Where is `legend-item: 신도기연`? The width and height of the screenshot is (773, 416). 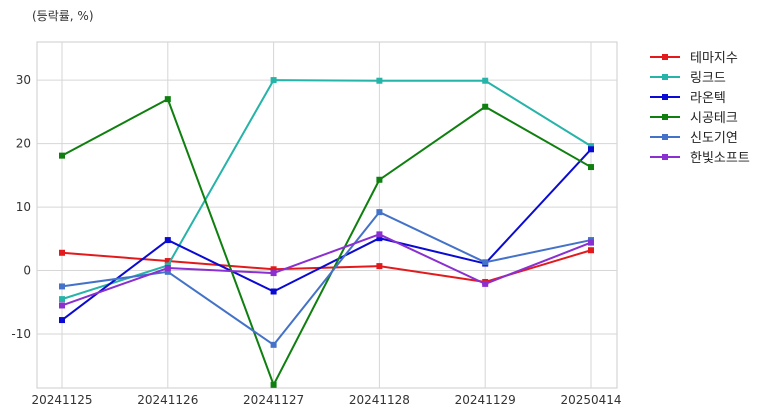 legend-item: 신도기연 is located at coordinates (694, 138).